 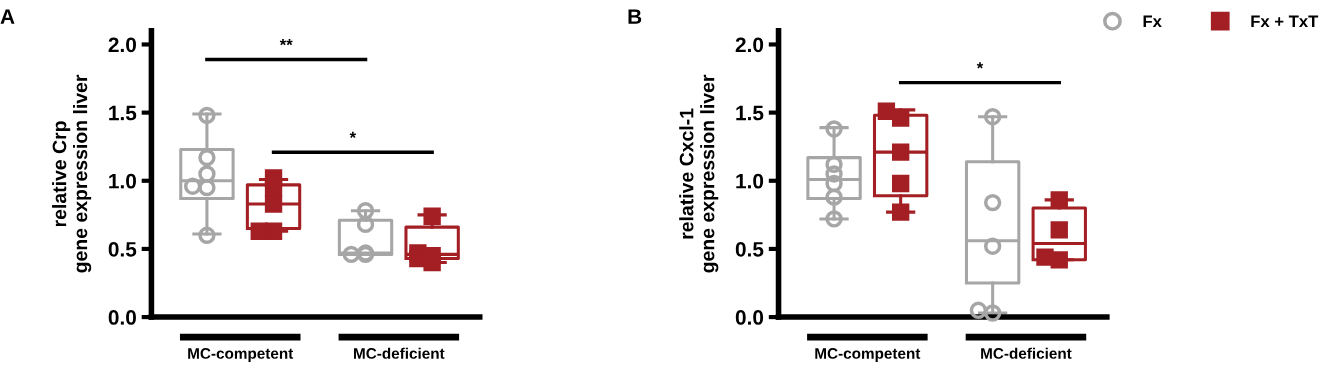 I want to click on y-axis-title: relative Cxcl-1 gene expression liver, so click(x=699, y=173).